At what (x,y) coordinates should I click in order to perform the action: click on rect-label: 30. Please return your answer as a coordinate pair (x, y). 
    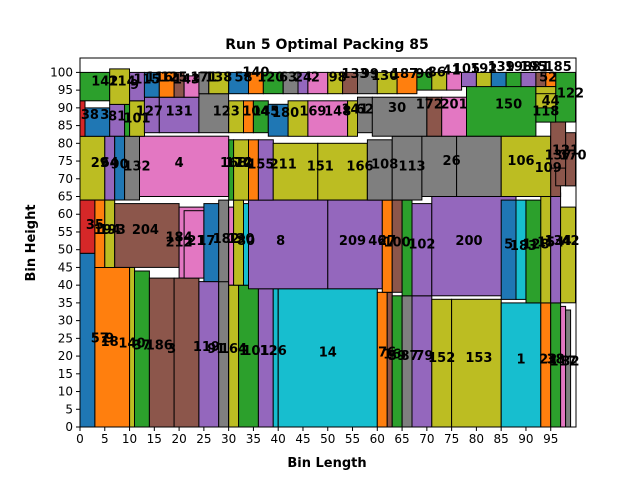
    Looking at the image, I should click on (397, 108).